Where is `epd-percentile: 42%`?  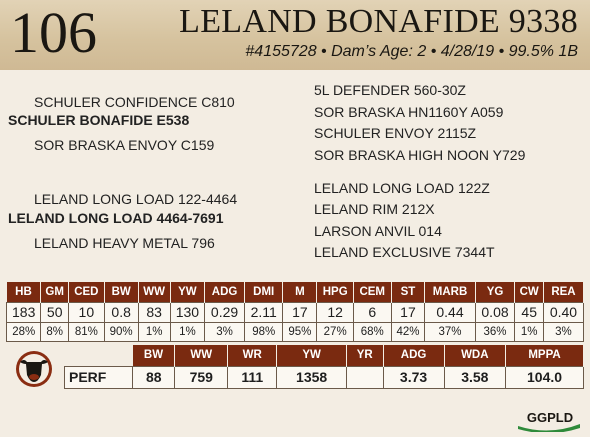
epd-percentile: 42% is located at coordinates (408, 331).